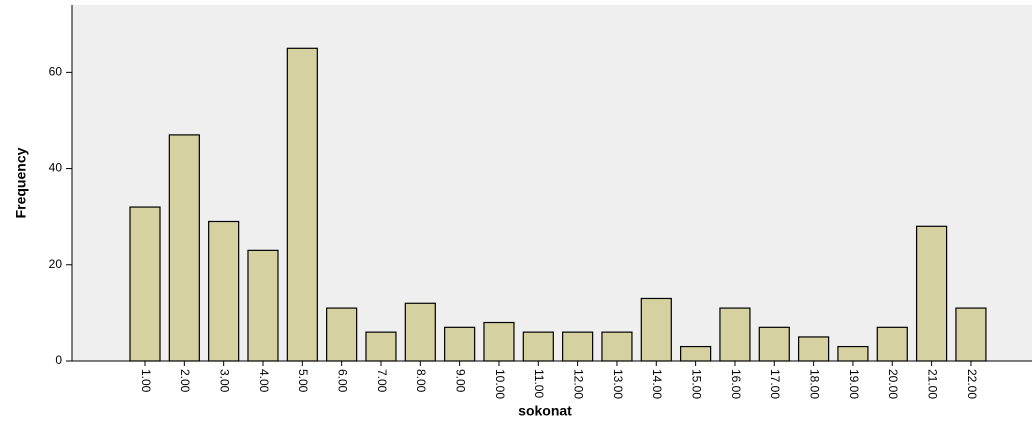 The width and height of the screenshot is (1032, 425). Describe the element at coordinates (21, 182) in the screenshot. I see `y-axis-title: Frequency` at that location.